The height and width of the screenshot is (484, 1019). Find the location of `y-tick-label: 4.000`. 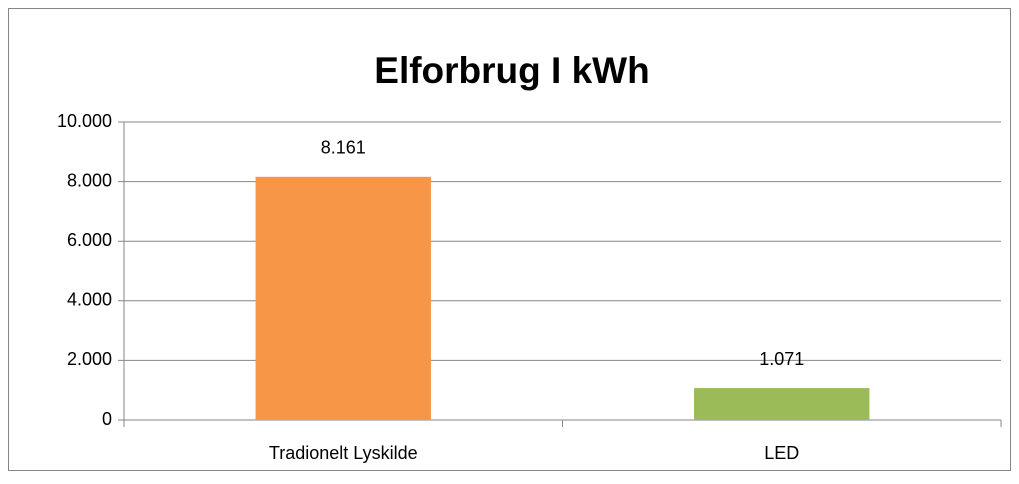

y-tick-label: 4.000 is located at coordinates (89, 300).